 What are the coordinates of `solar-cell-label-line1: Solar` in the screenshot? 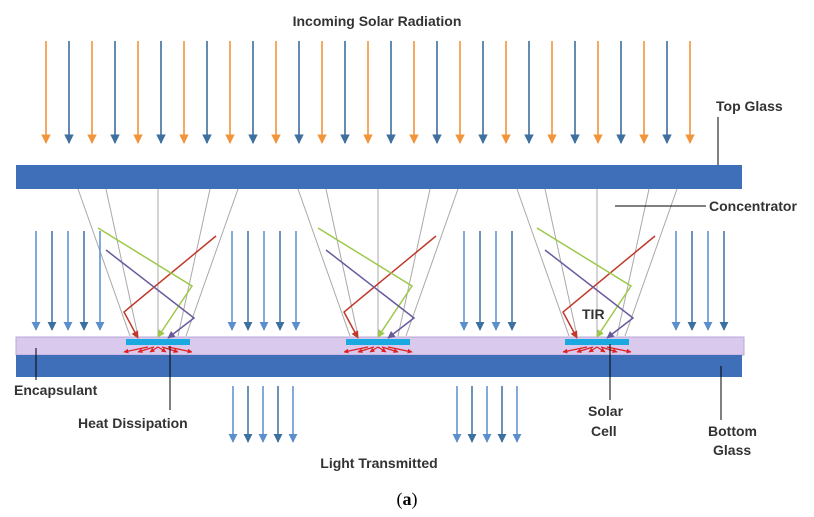 It's located at (606, 411).